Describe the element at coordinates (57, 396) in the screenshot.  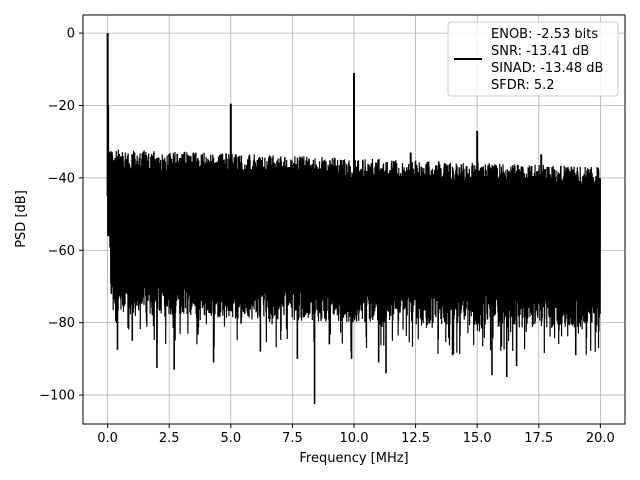
I see `y-tick-label: −100` at that location.